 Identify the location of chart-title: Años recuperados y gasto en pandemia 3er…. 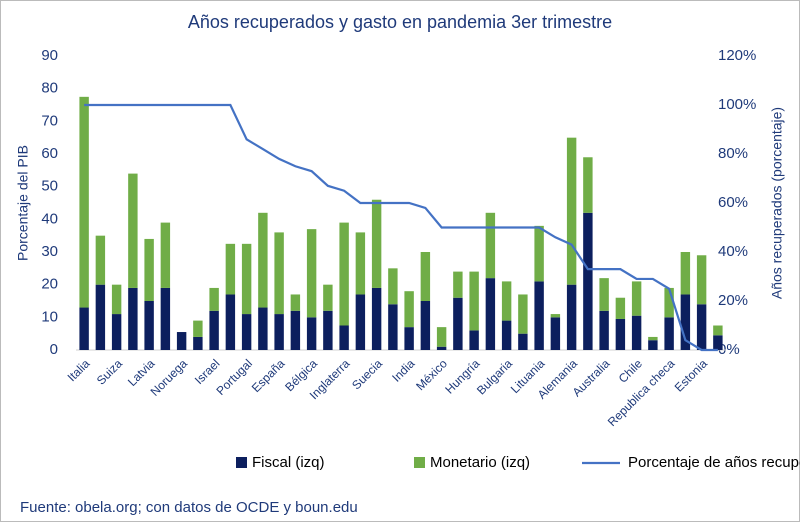
(400, 22).